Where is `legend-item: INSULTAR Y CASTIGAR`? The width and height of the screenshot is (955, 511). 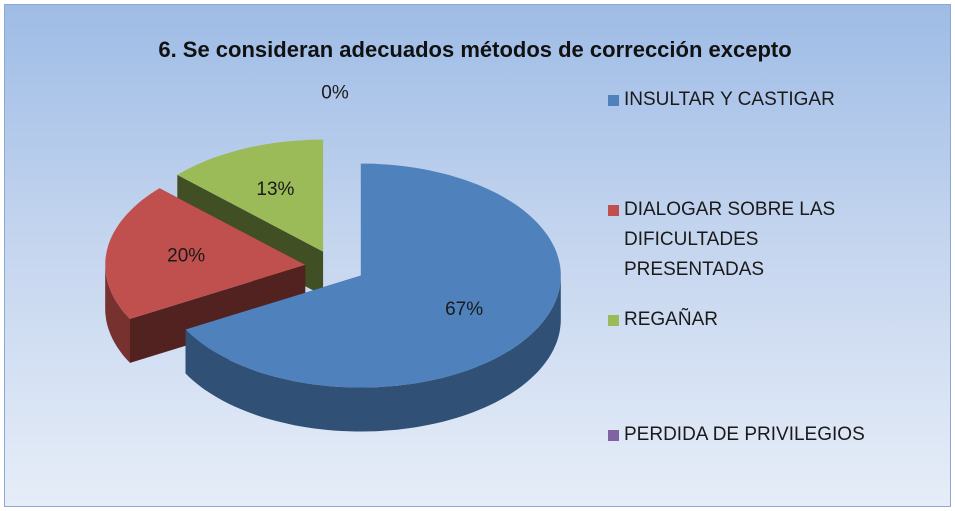 legend-item: INSULTAR Y CASTIGAR is located at coordinates (778, 100).